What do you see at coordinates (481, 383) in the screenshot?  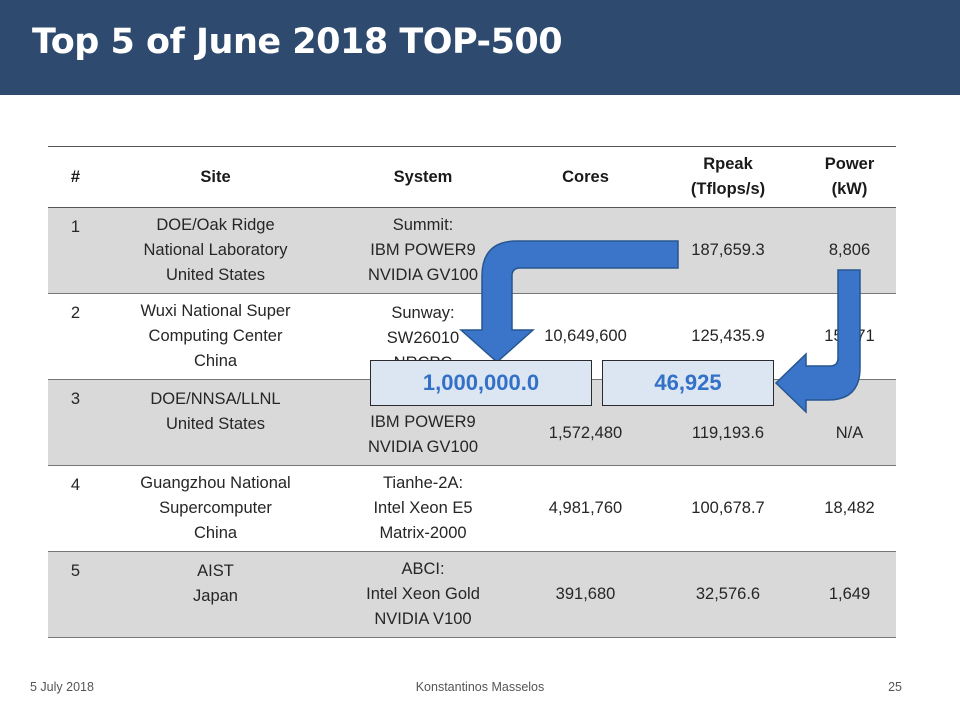 I see `rpeak-callout: 1,000,000.0` at bounding box center [481, 383].